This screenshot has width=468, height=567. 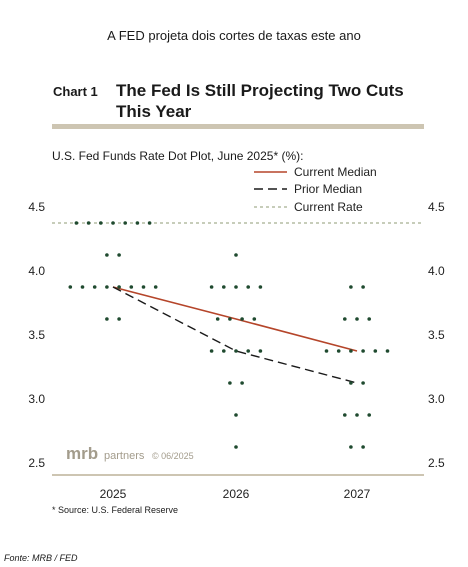 What do you see at coordinates (36, 399) in the screenshot?
I see `y-tick-label-left: 3.0` at bounding box center [36, 399].